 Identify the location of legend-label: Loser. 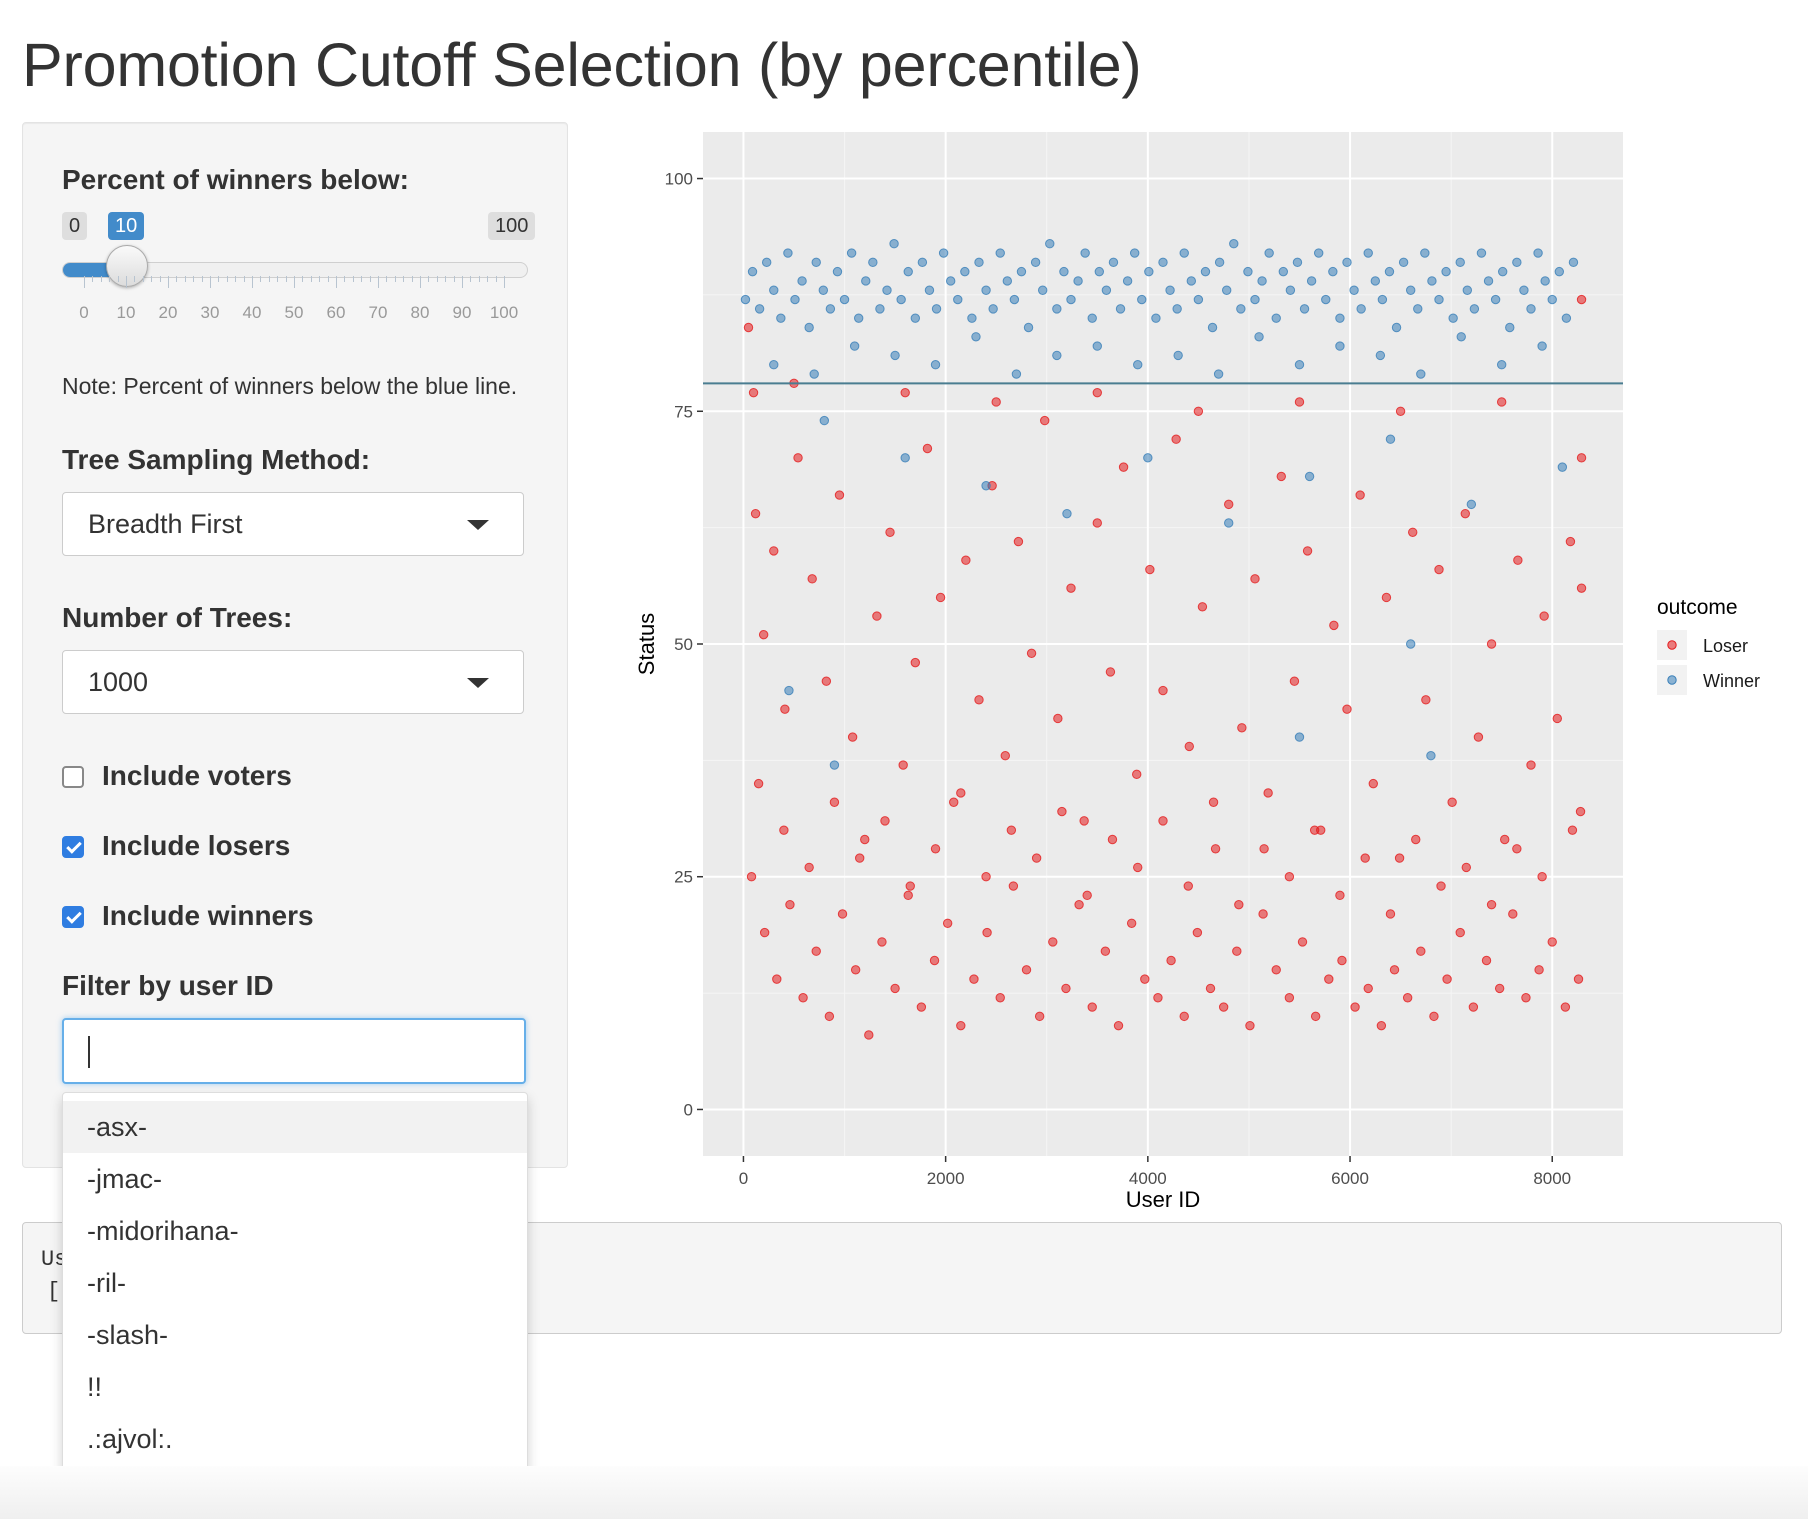
(1725, 646).